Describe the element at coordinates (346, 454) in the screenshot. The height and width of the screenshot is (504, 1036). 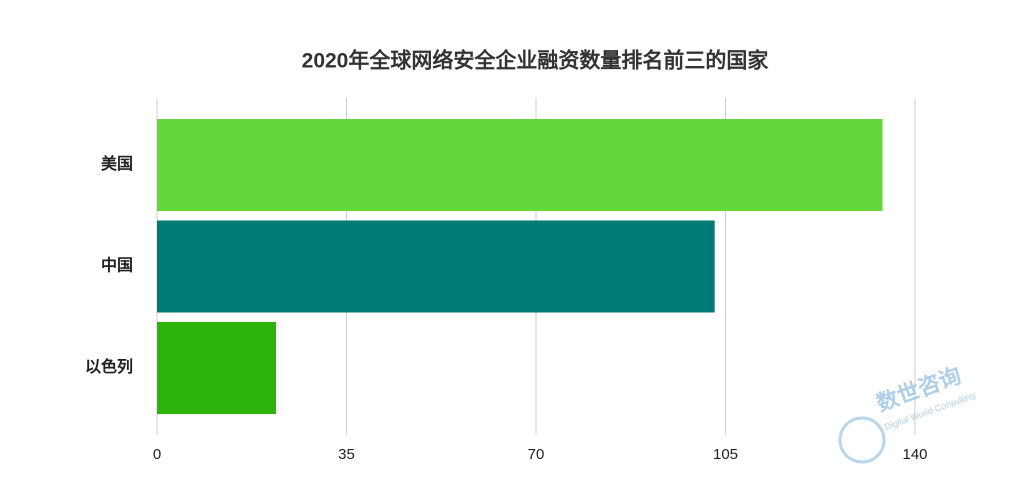
I see `x-tick-label: 35` at that location.